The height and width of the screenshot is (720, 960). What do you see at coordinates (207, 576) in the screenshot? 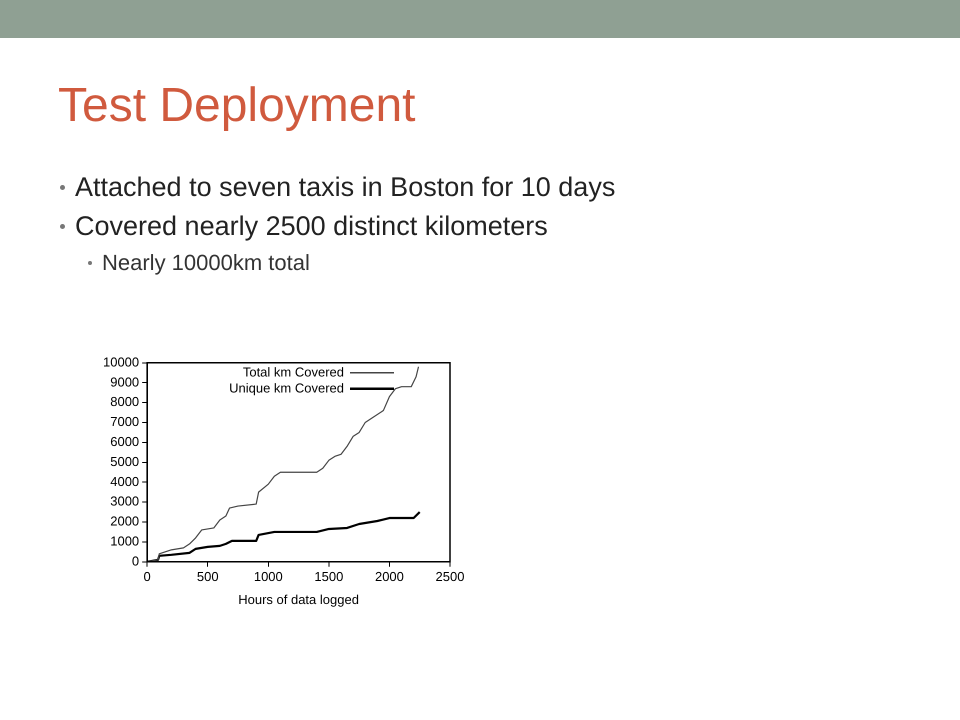
I see `x-tick-label: 500` at bounding box center [207, 576].